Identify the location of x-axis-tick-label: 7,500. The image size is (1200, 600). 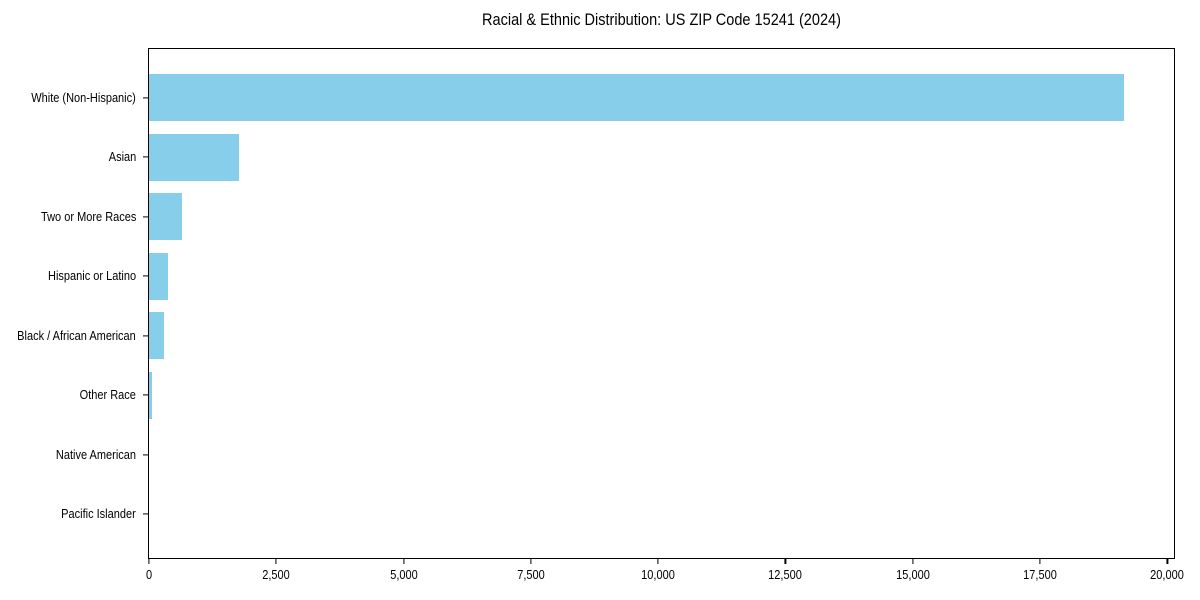
(531, 575).